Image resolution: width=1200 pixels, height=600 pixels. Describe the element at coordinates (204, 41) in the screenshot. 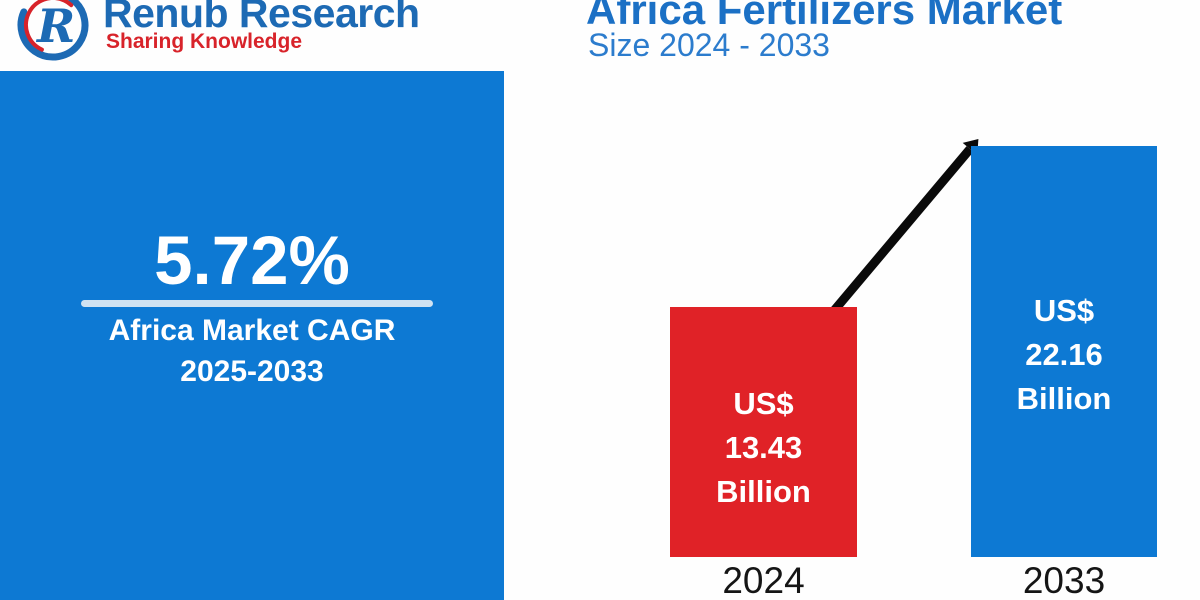

I see `brand-tagline: Sharing Knowledge` at that location.